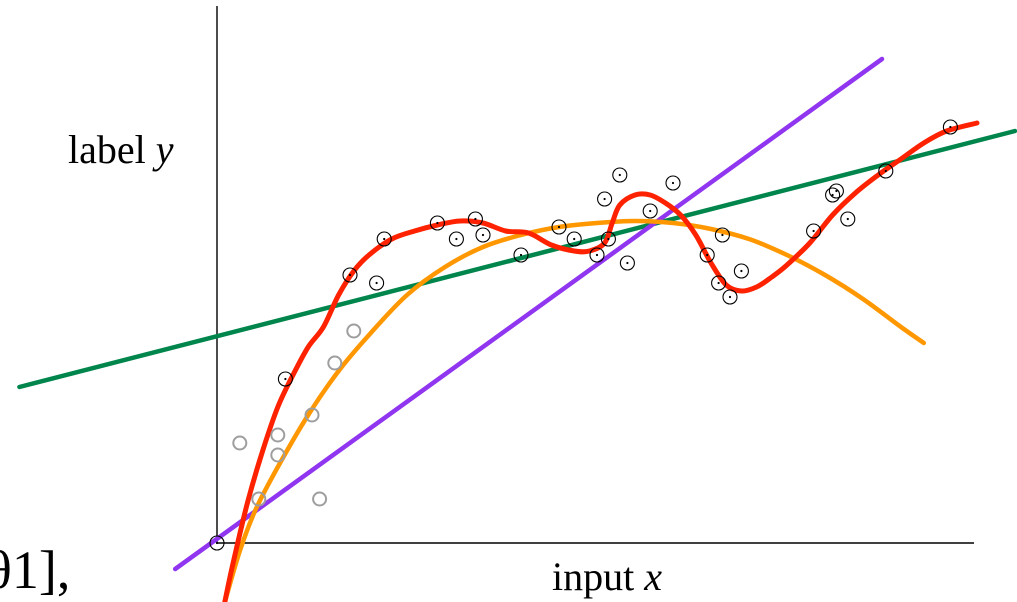 The height and width of the screenshot is (602, 1017). What do you see at coordinates (112, 149) in the screenshot?
I see `y-axis-label-prefix: label` at bounding box center [112, 149].